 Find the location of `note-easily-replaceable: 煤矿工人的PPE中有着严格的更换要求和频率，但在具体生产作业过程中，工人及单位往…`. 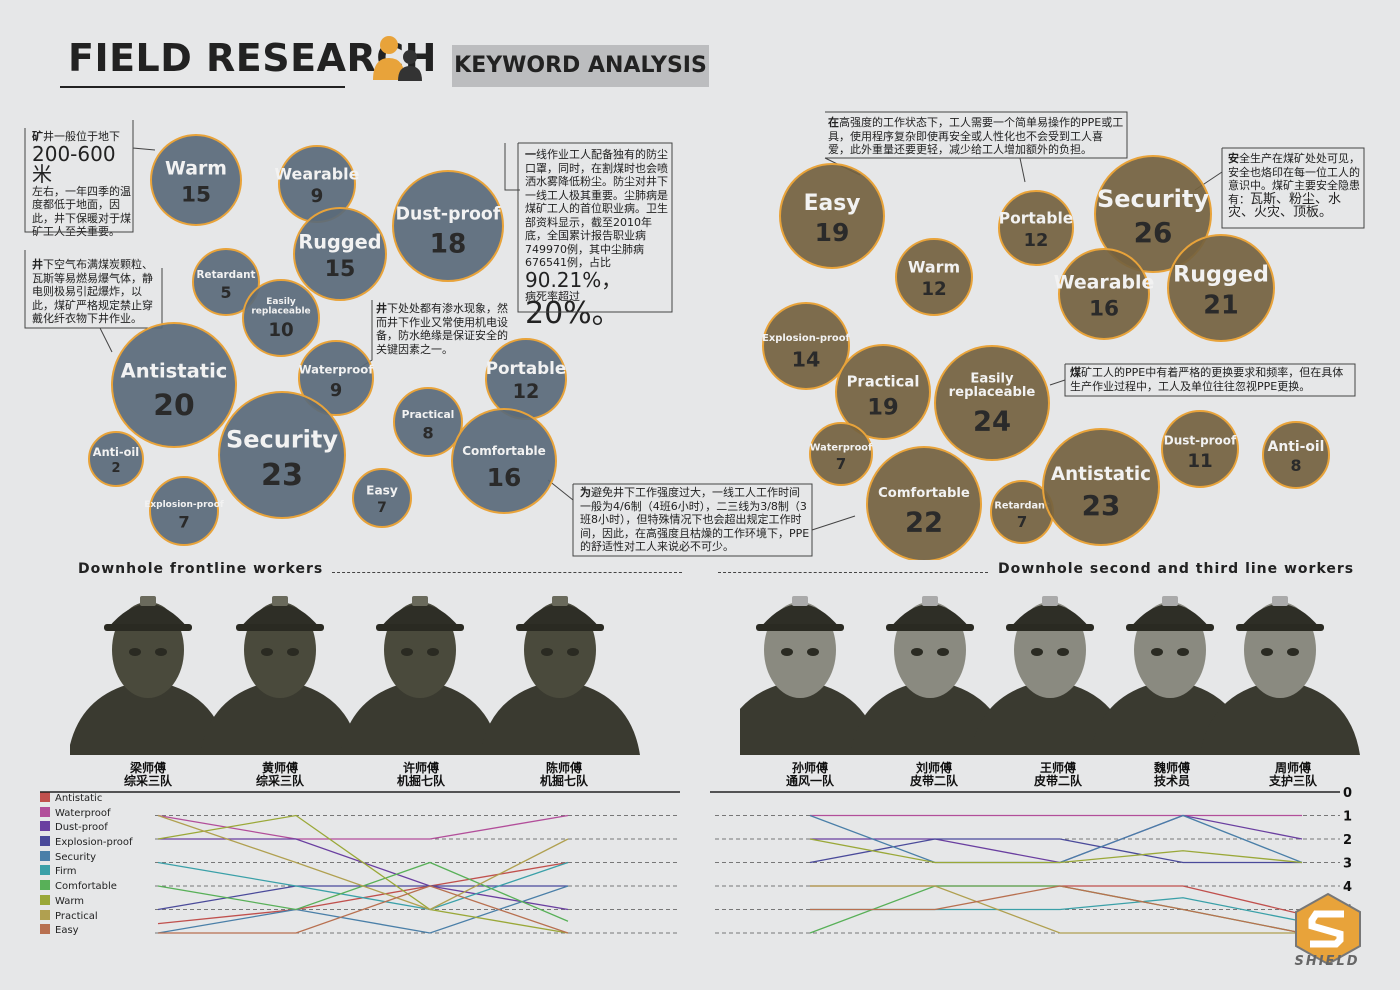

note-easily-replaceable: 煤矿工人的PPE中有着严格的更换要求和频率，但在具体生产作业过程中，工人及单位往… is located at coordinates (1207, 379).